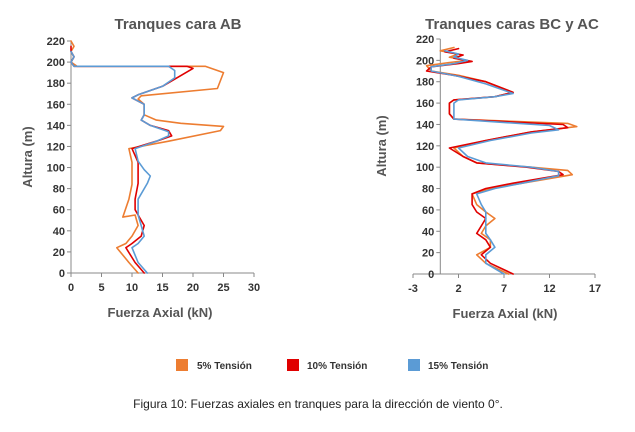  I want to click on chart-right-ytick-label: 160, so click(425, 104).